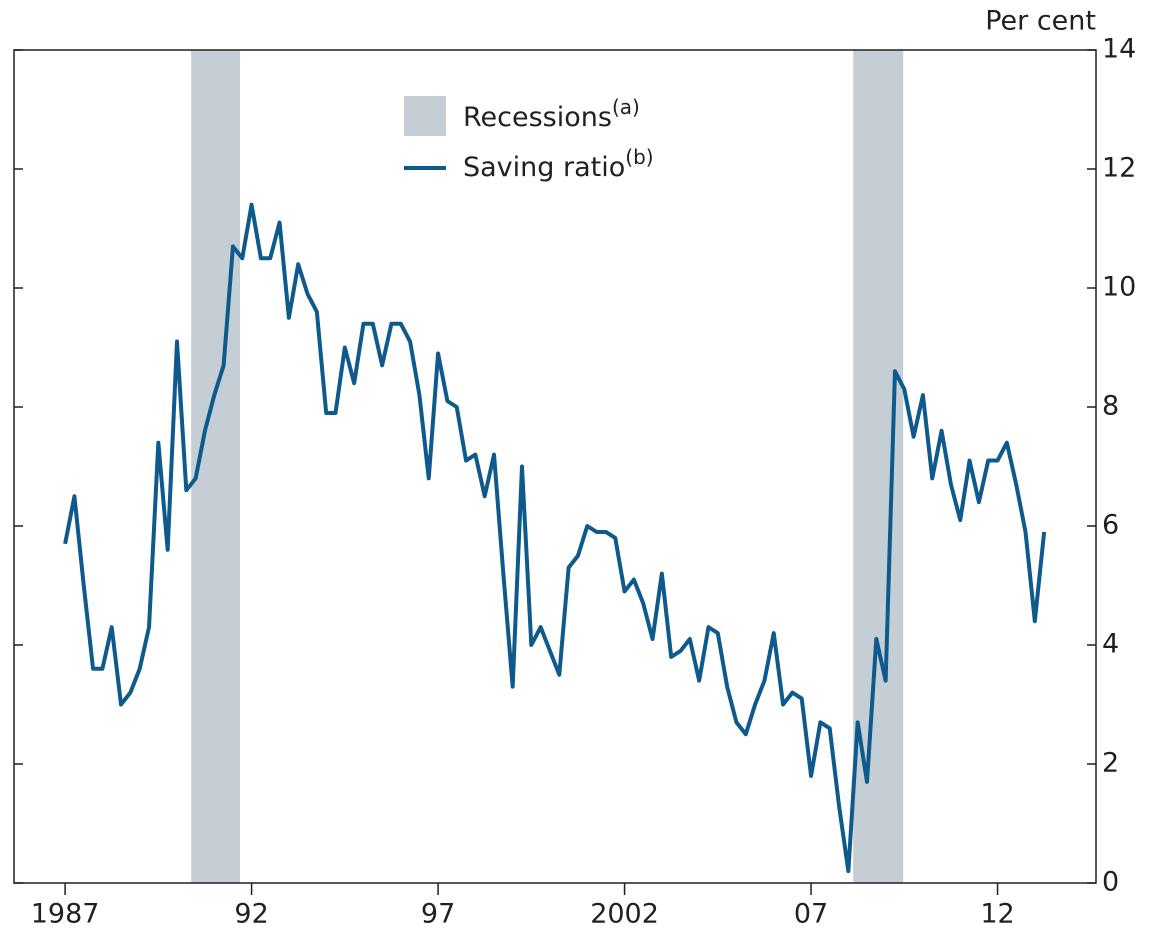 This screenshot has width=1153, height=930. Describe the element at coordinates (537, 117) in the screenshot. I see `legend-text: Recessions` at that location.